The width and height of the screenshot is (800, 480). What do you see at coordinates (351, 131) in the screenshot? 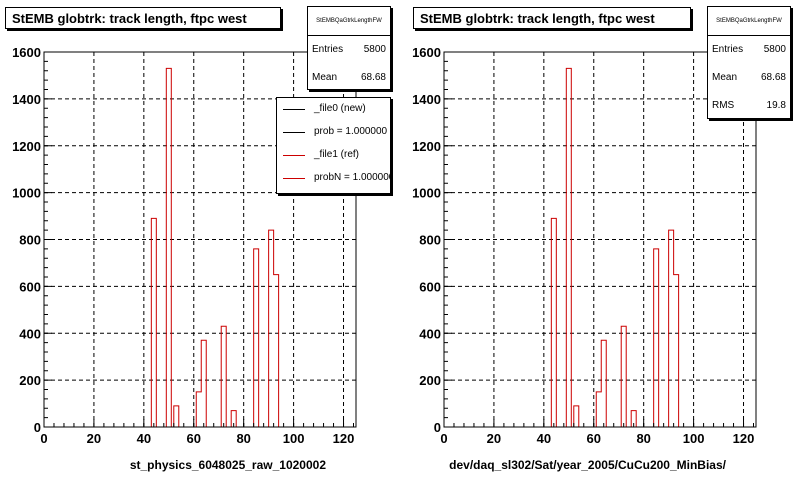
I see `legend-label: prob = 1.000000` at bounding box center [351, 131].